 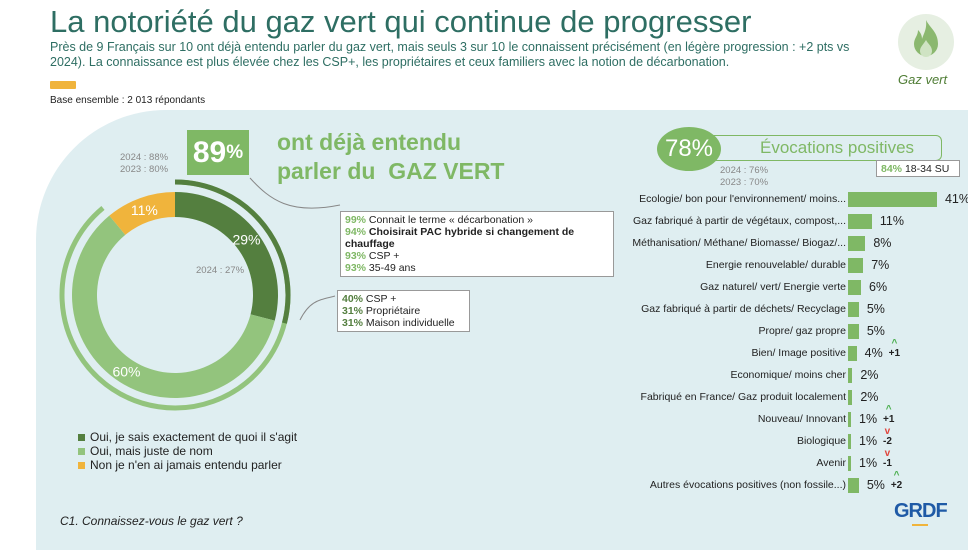 What do you see at coordinates (892, 169) in the screenshot?
I see `callout-value: 84%` at bounding box center [892, 169].